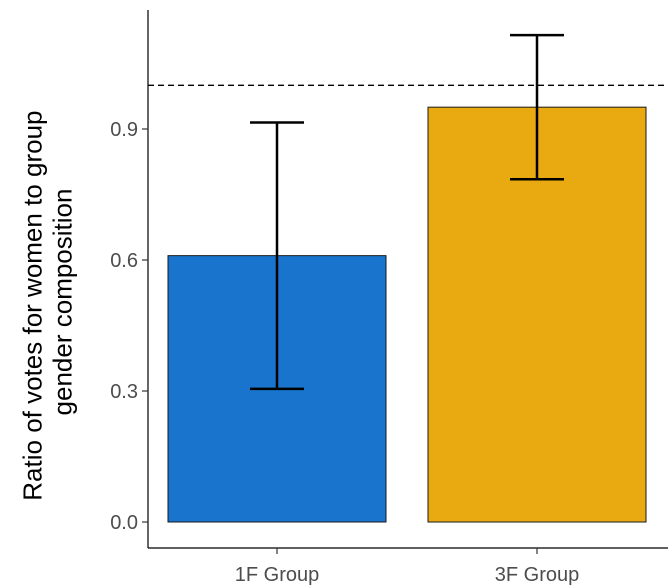 This screenshot has width=668, height=588. What do you see at coordinates (277, 575) in the screenshot?
I see `x-tick-label-0: 1F Group` at bounding box center [277, 575].